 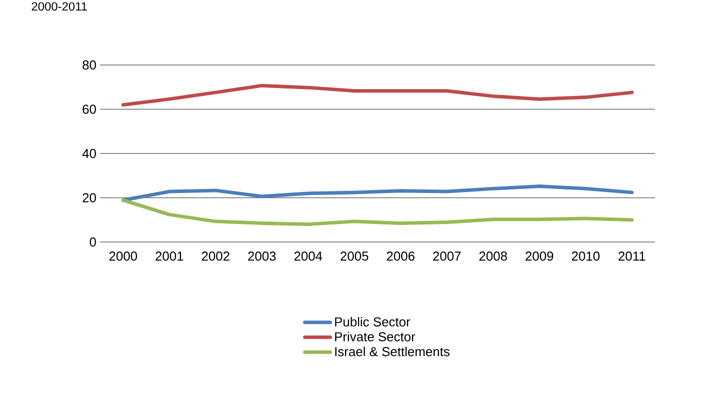 I want to click on y-tick-label: 20, so click(x=89, y=197).